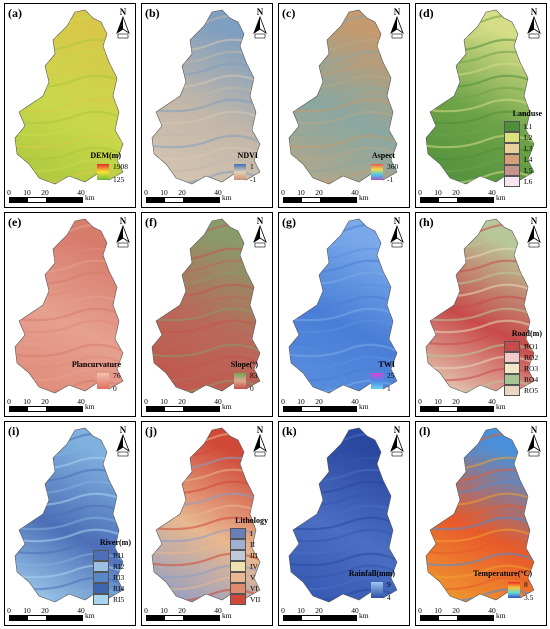 The width and height of the screenshot is (550, 629). What do you see at coordinates (119, 588) in the screenshot?
I see `legend-item-label: RI4` at bounding box center [119, 588].